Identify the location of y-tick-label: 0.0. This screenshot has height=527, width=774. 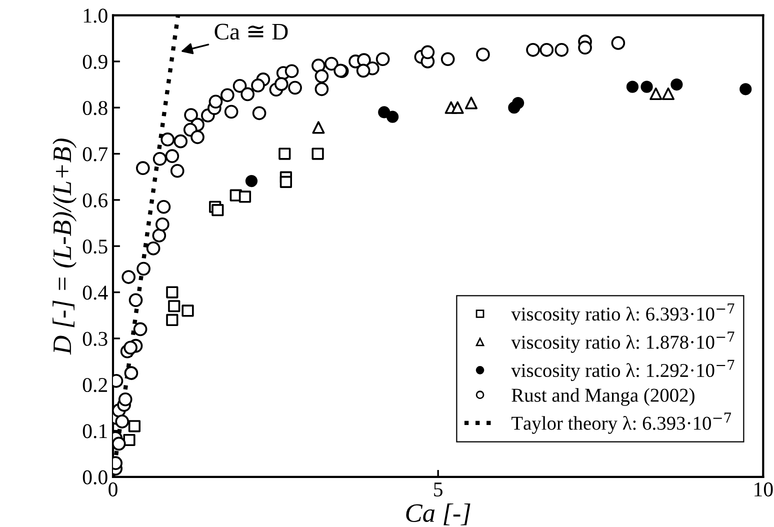
(95, 477).